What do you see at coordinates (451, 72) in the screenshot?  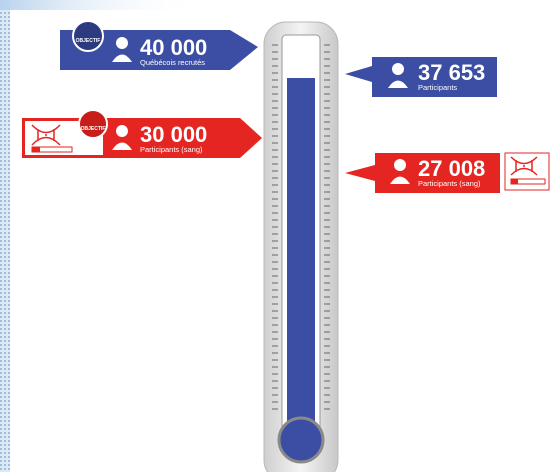 I see `value: 37 653` at bounding box center [451, 72].